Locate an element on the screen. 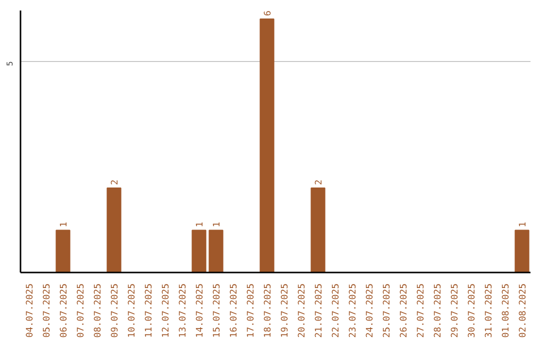 The width and height of the screenshot is (540, 340). x-tick-label: 17.07.2025 is located at coordinates (251, 310).